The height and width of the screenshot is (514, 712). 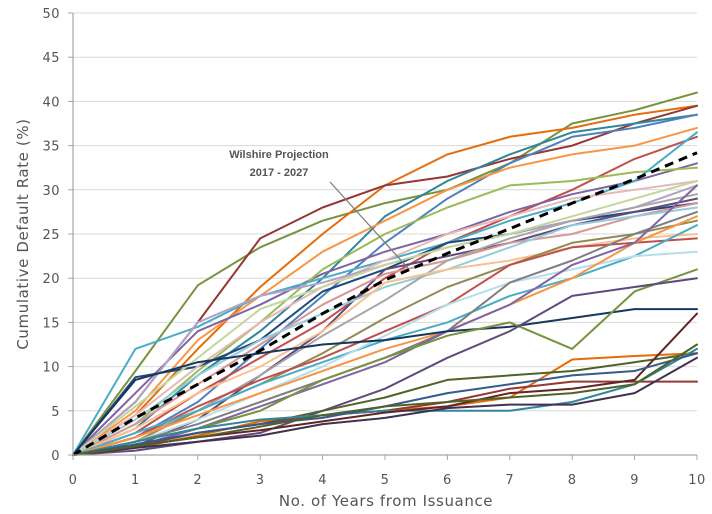 What do you see at coordinates (386, 501) in the screenshot?
I see `x-axis-title: No. of Years from Issuance` at bounding box center [386, 501].